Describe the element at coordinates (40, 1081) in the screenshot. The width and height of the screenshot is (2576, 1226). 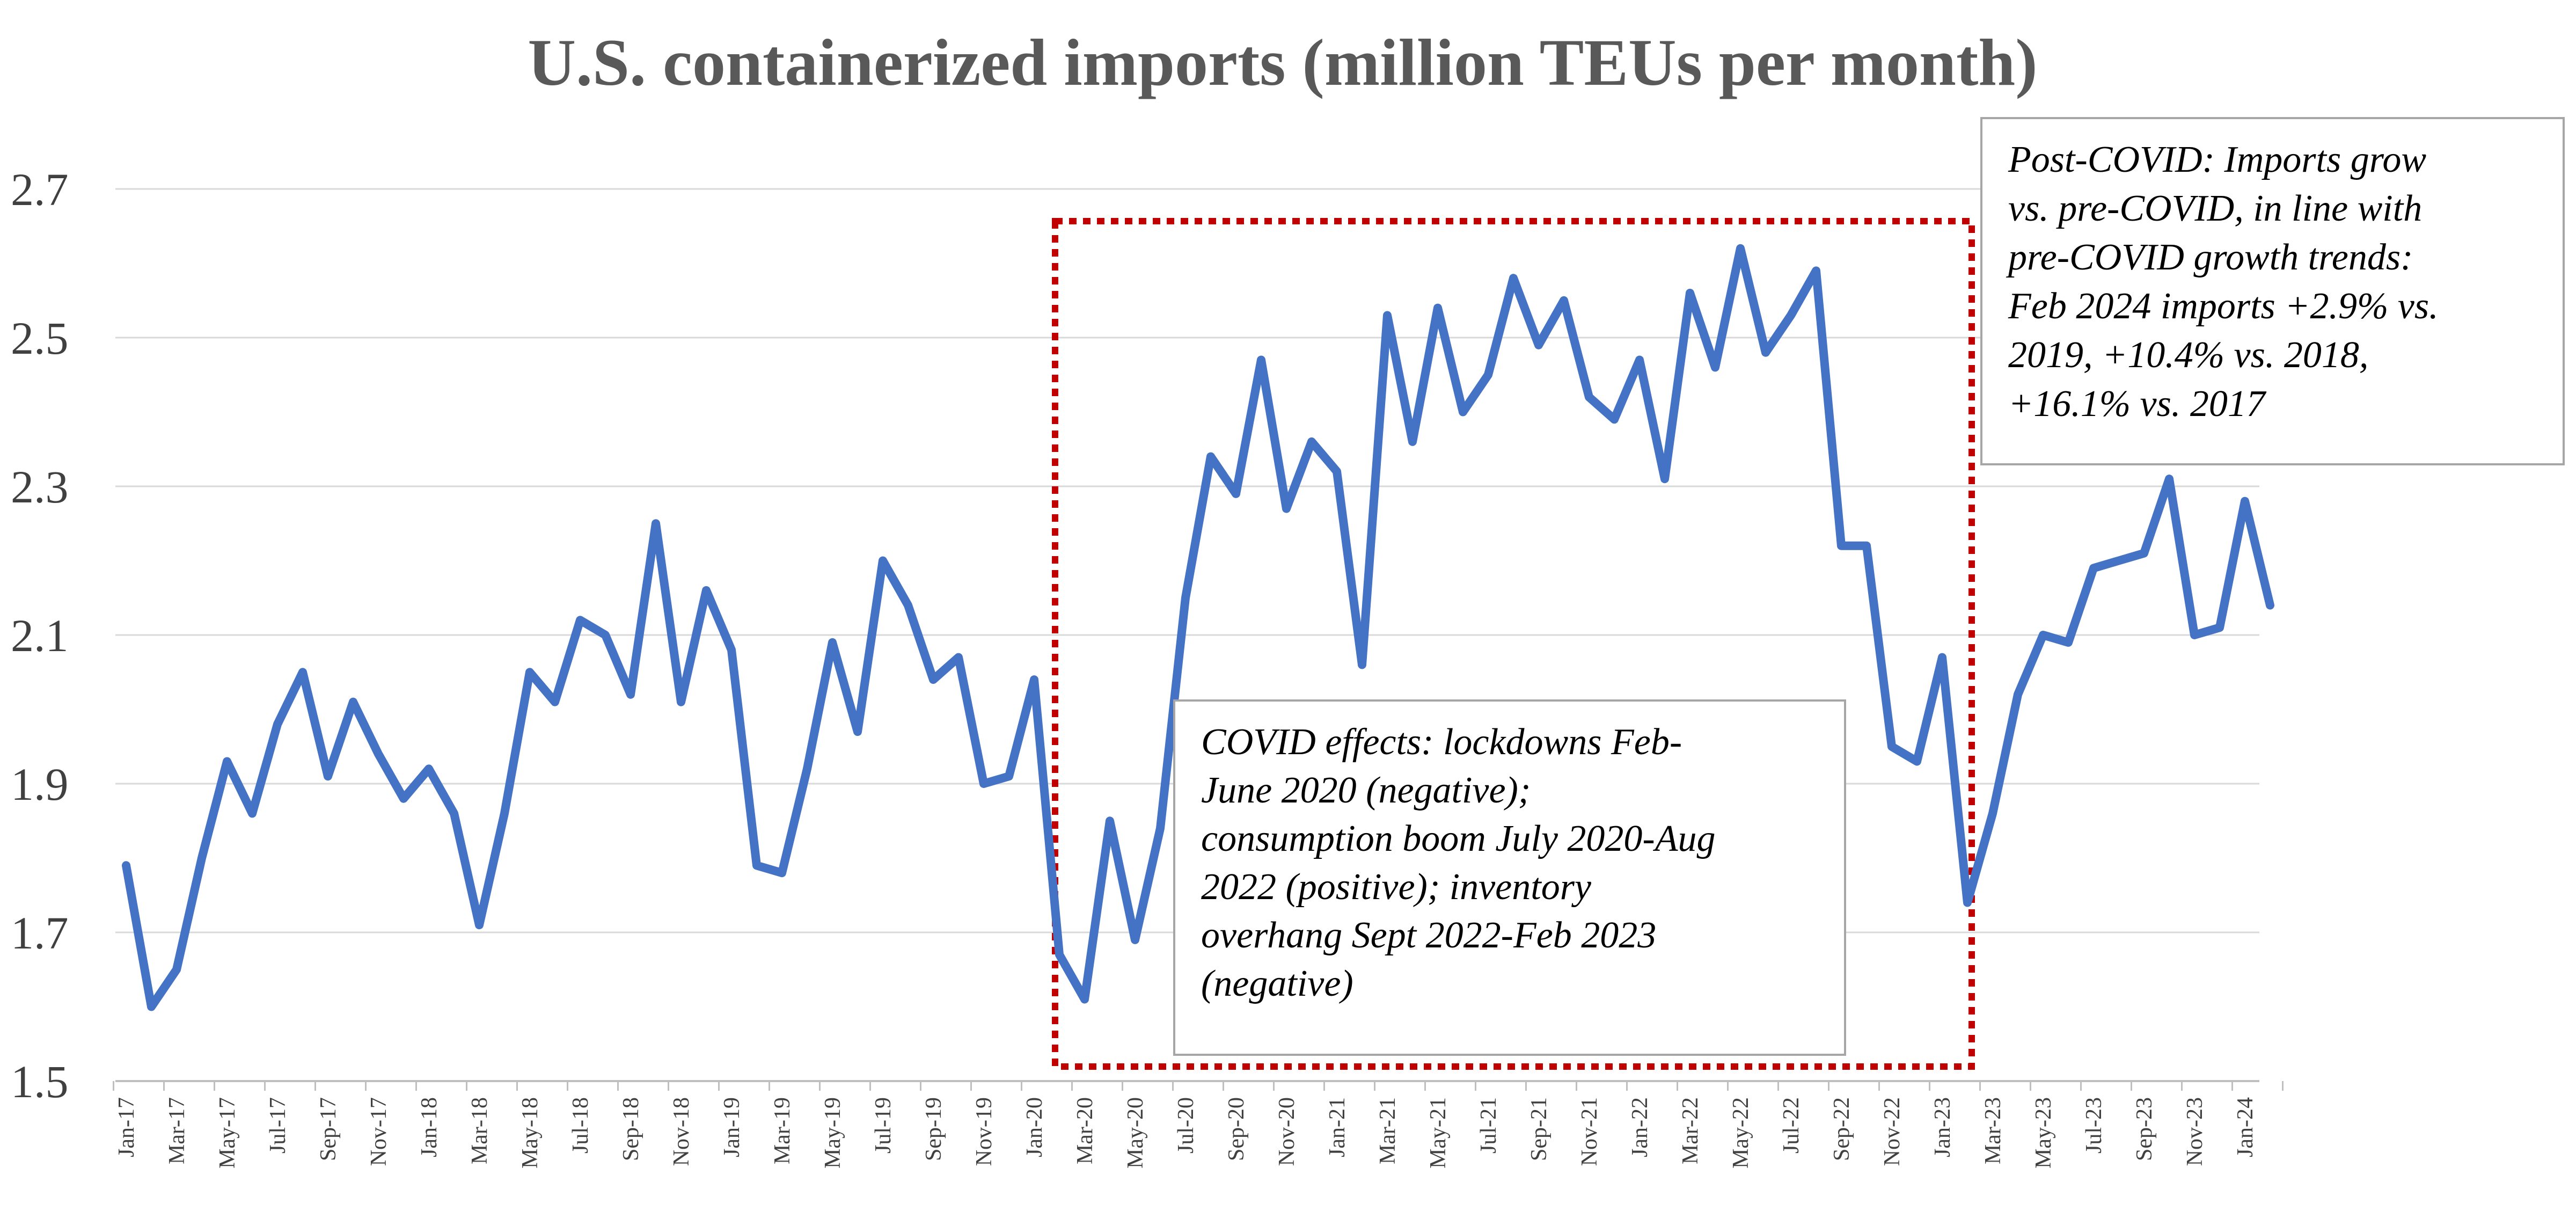
I see `y-tick-label: 1.5` at that location.